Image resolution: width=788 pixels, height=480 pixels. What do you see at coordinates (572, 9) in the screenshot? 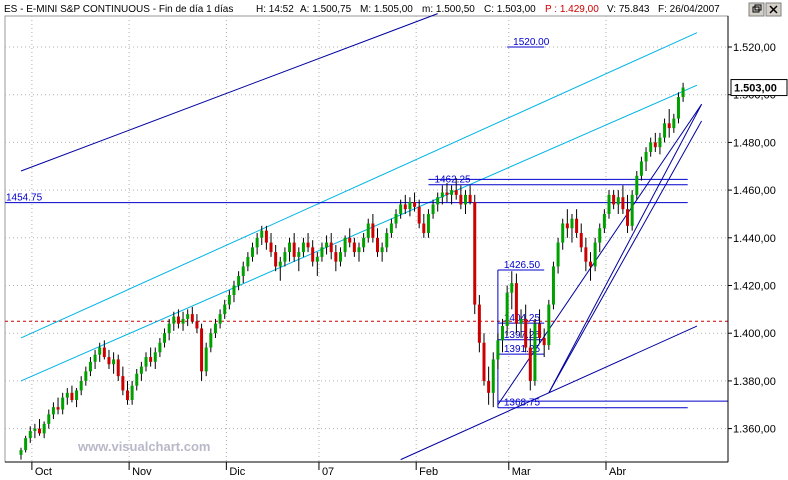
I see `header-prev: P : 1.429,00` at bounding box center [572, 9].